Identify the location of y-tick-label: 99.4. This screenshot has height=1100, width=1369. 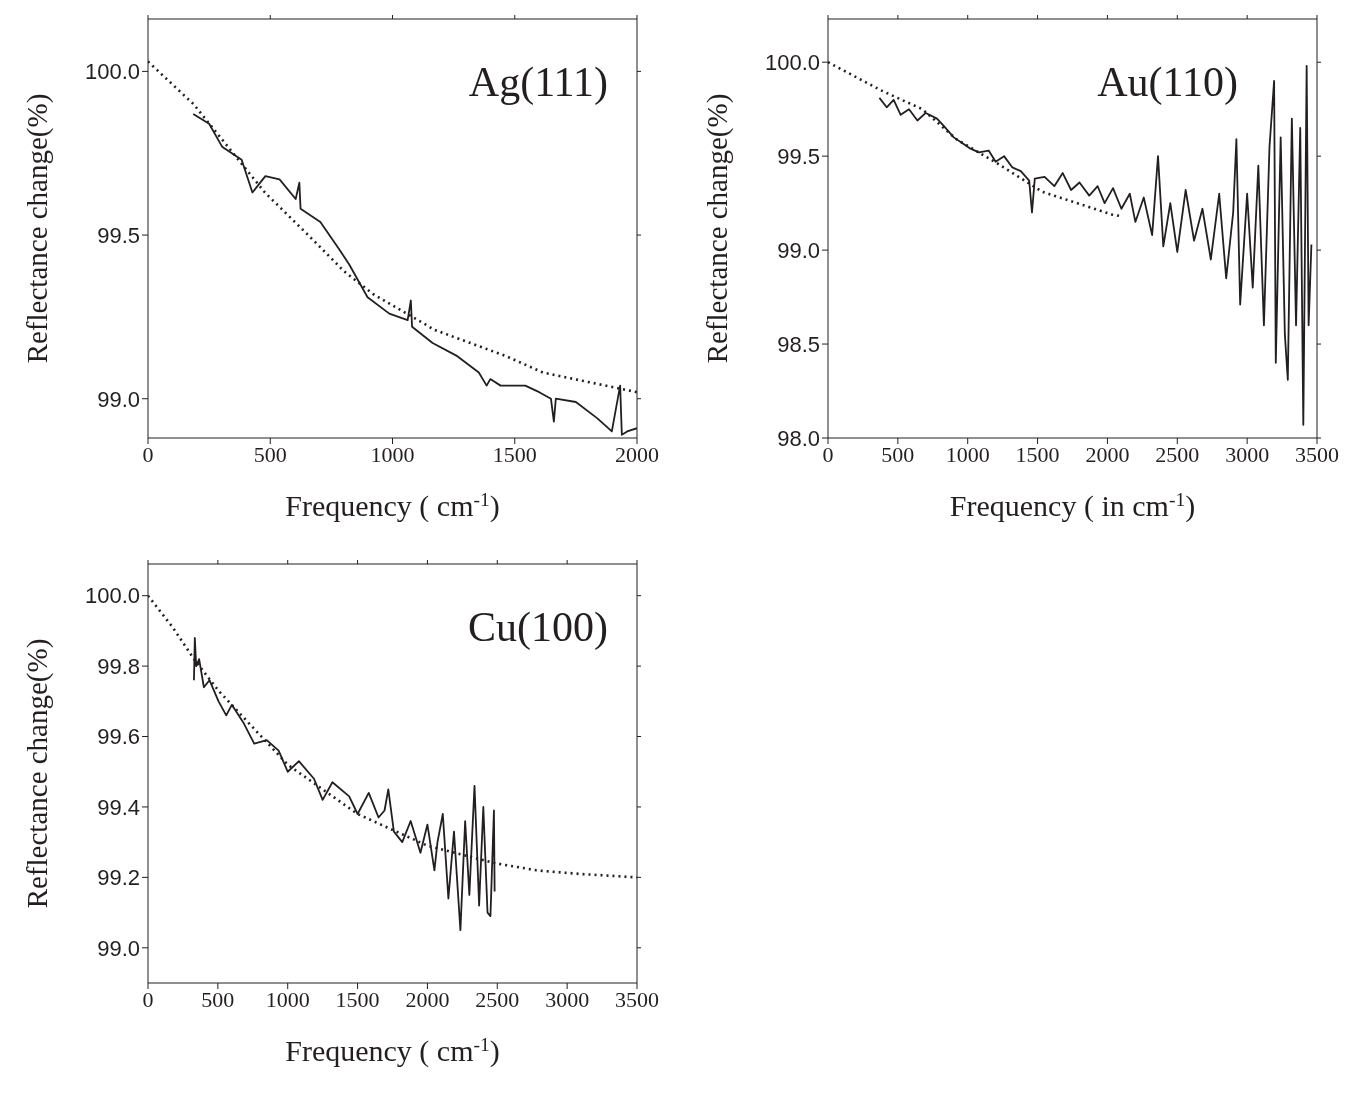
(118, 807).